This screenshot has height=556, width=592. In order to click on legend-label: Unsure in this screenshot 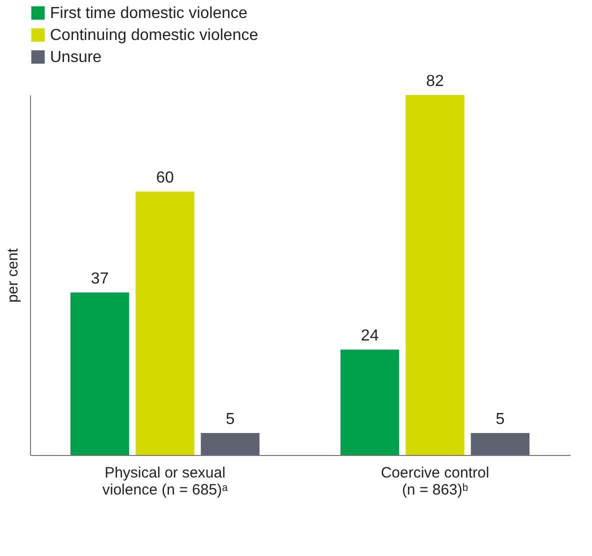, I will do `click(76, 57)`.